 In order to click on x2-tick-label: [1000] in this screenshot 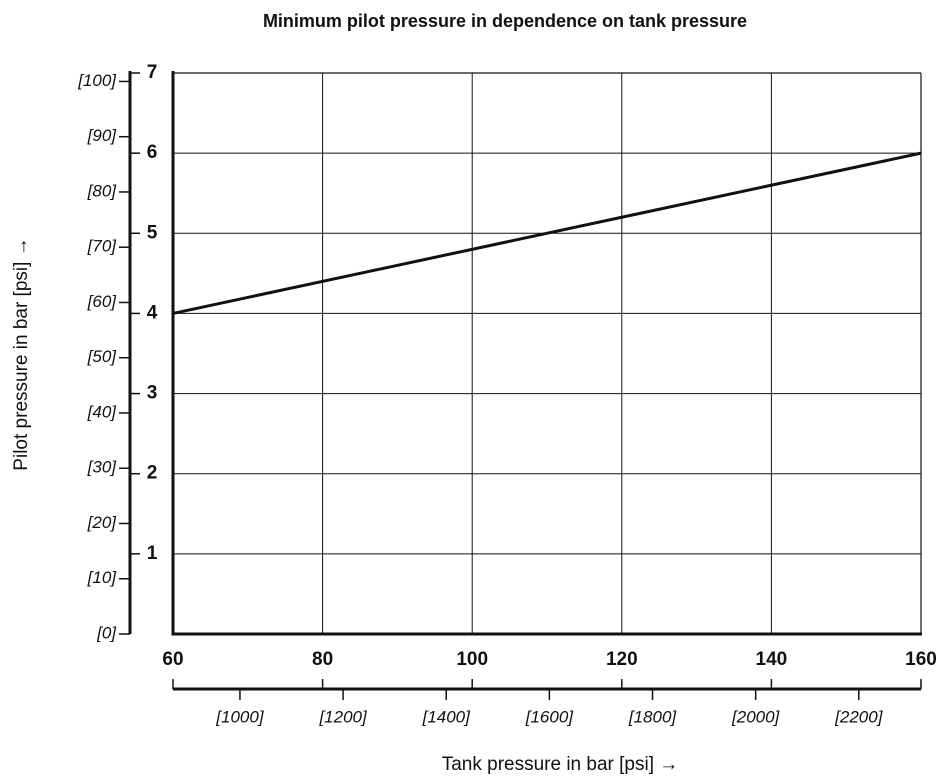, I will do `click(240, 716)`.